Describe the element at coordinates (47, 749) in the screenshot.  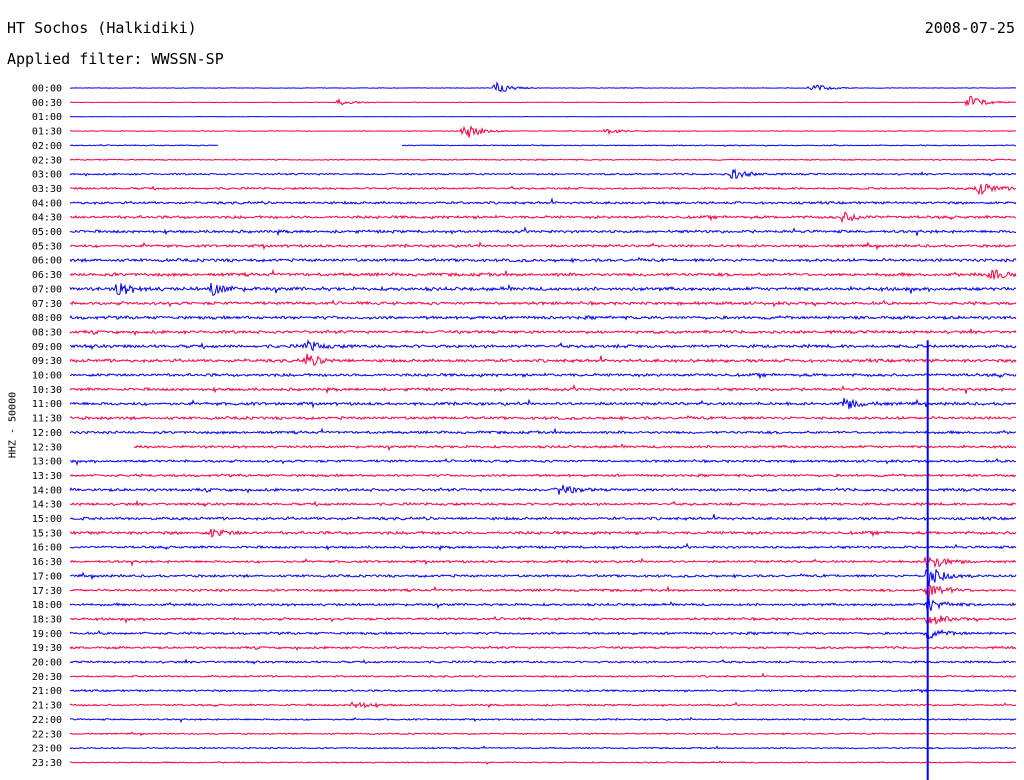
I see `row-label-2300: 23:00` at that location.